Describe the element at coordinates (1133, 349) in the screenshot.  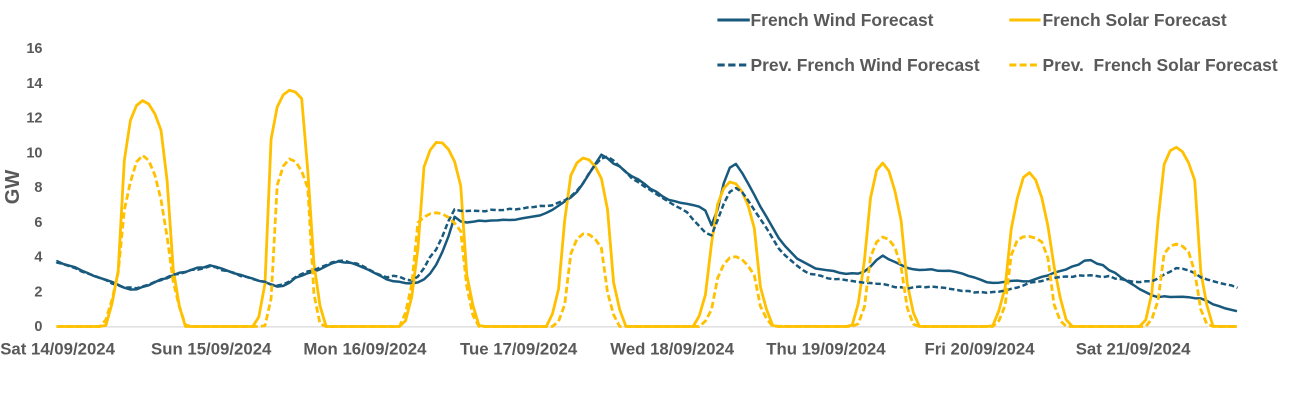
I see `svg-text: Sat 21/09/2024` at that location.